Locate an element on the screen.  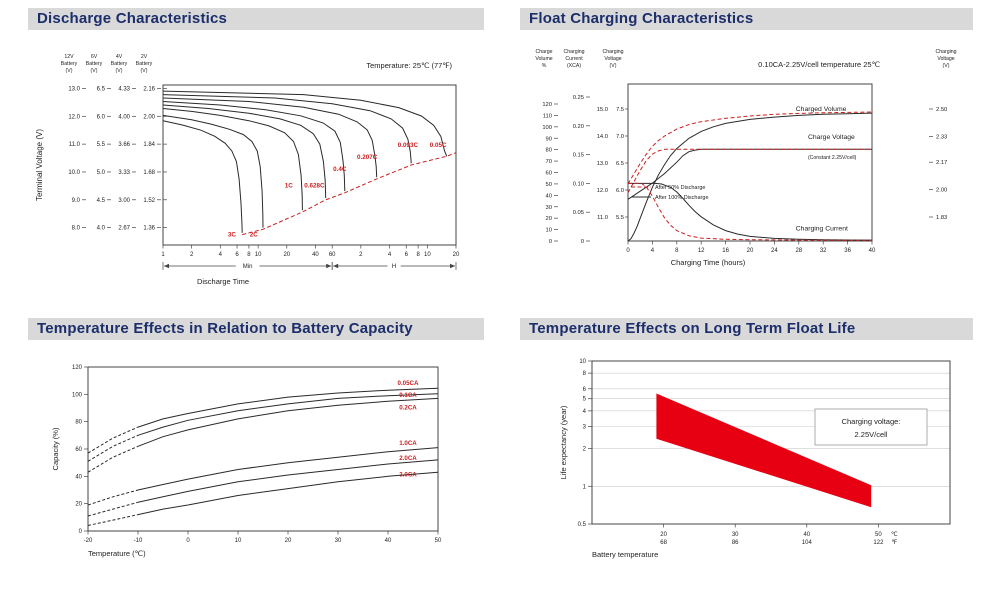
svg-text: 1 is located at coordinates (585, 487).